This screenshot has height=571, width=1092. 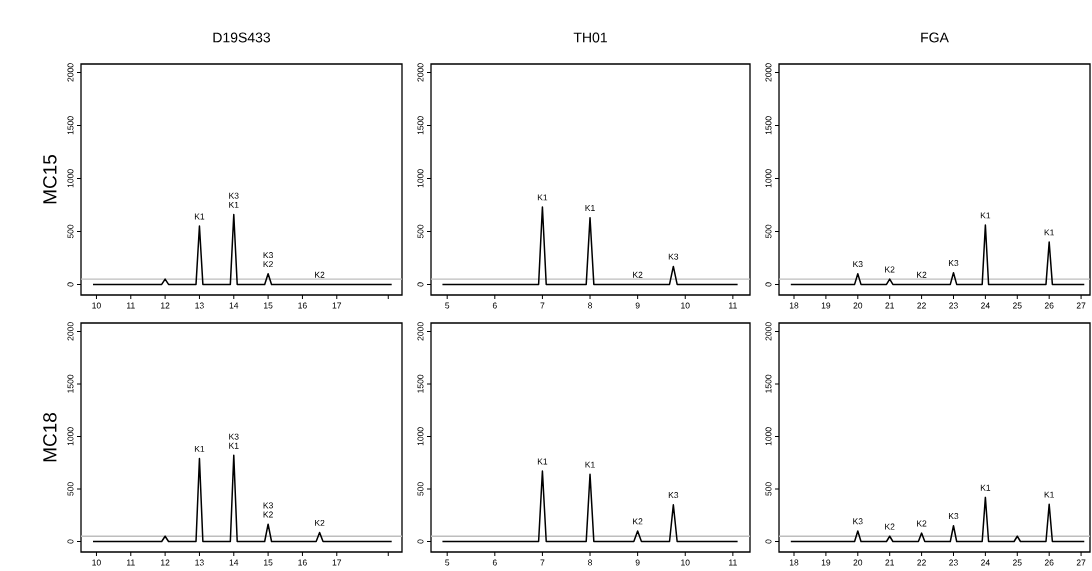 I want to click on x-tick-label: 16, so click(x=302, y=305).